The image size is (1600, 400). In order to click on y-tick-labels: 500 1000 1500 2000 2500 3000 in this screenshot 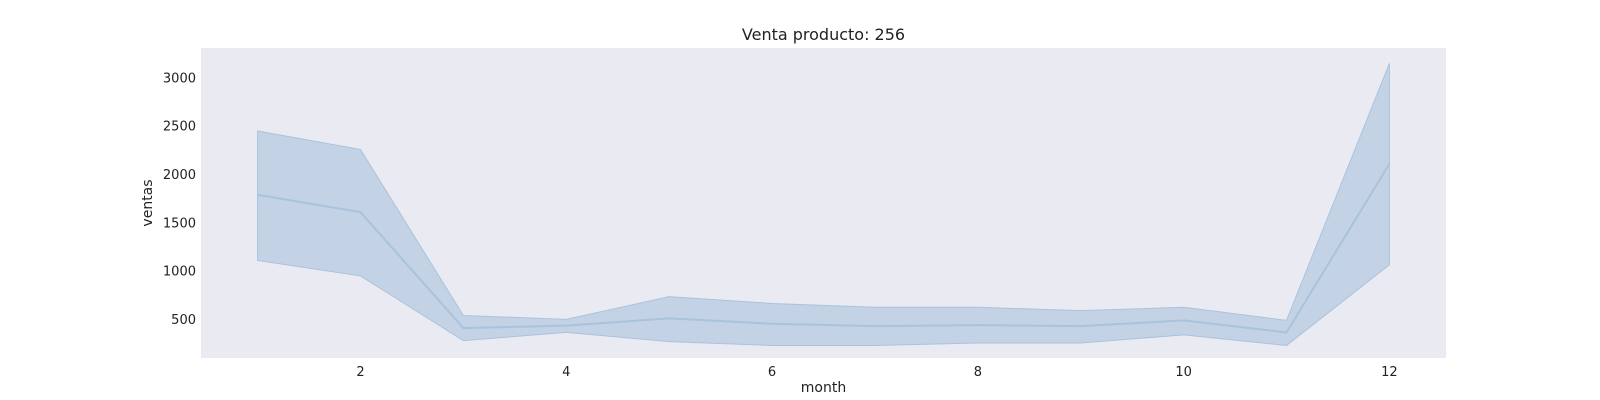, I will do `click(179, 199)`.